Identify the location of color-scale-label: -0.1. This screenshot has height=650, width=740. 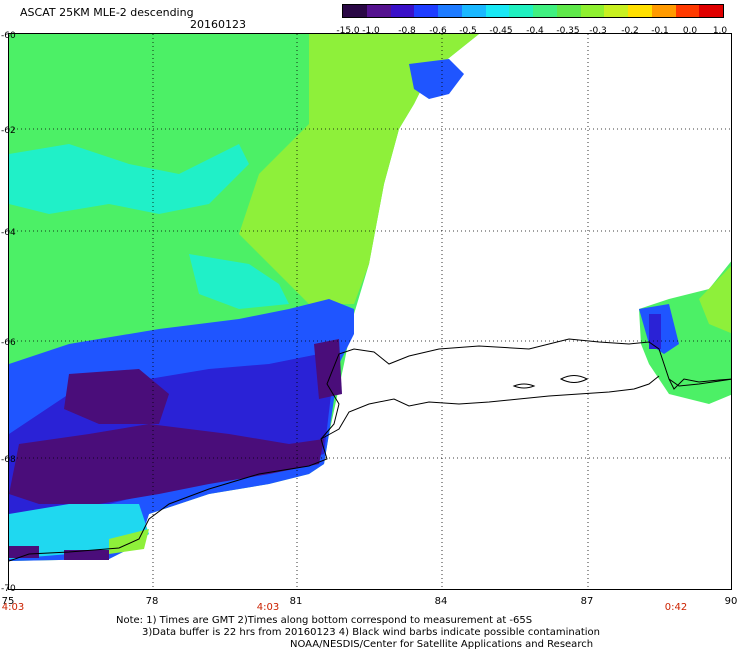
(660, 31).